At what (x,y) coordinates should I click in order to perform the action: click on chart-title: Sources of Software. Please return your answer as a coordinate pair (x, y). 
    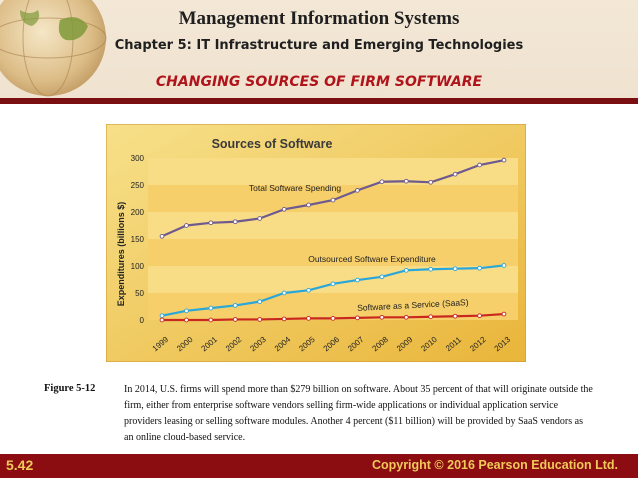
    Looking at the image, I should click on (272, 144).